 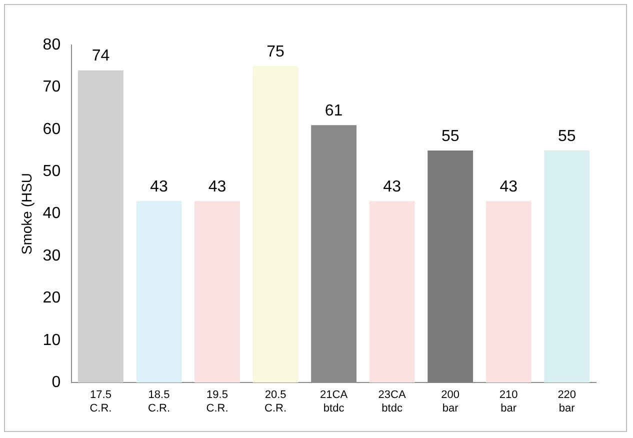 I want to click on y-tick-label: 20, so click(x=51, y=298).